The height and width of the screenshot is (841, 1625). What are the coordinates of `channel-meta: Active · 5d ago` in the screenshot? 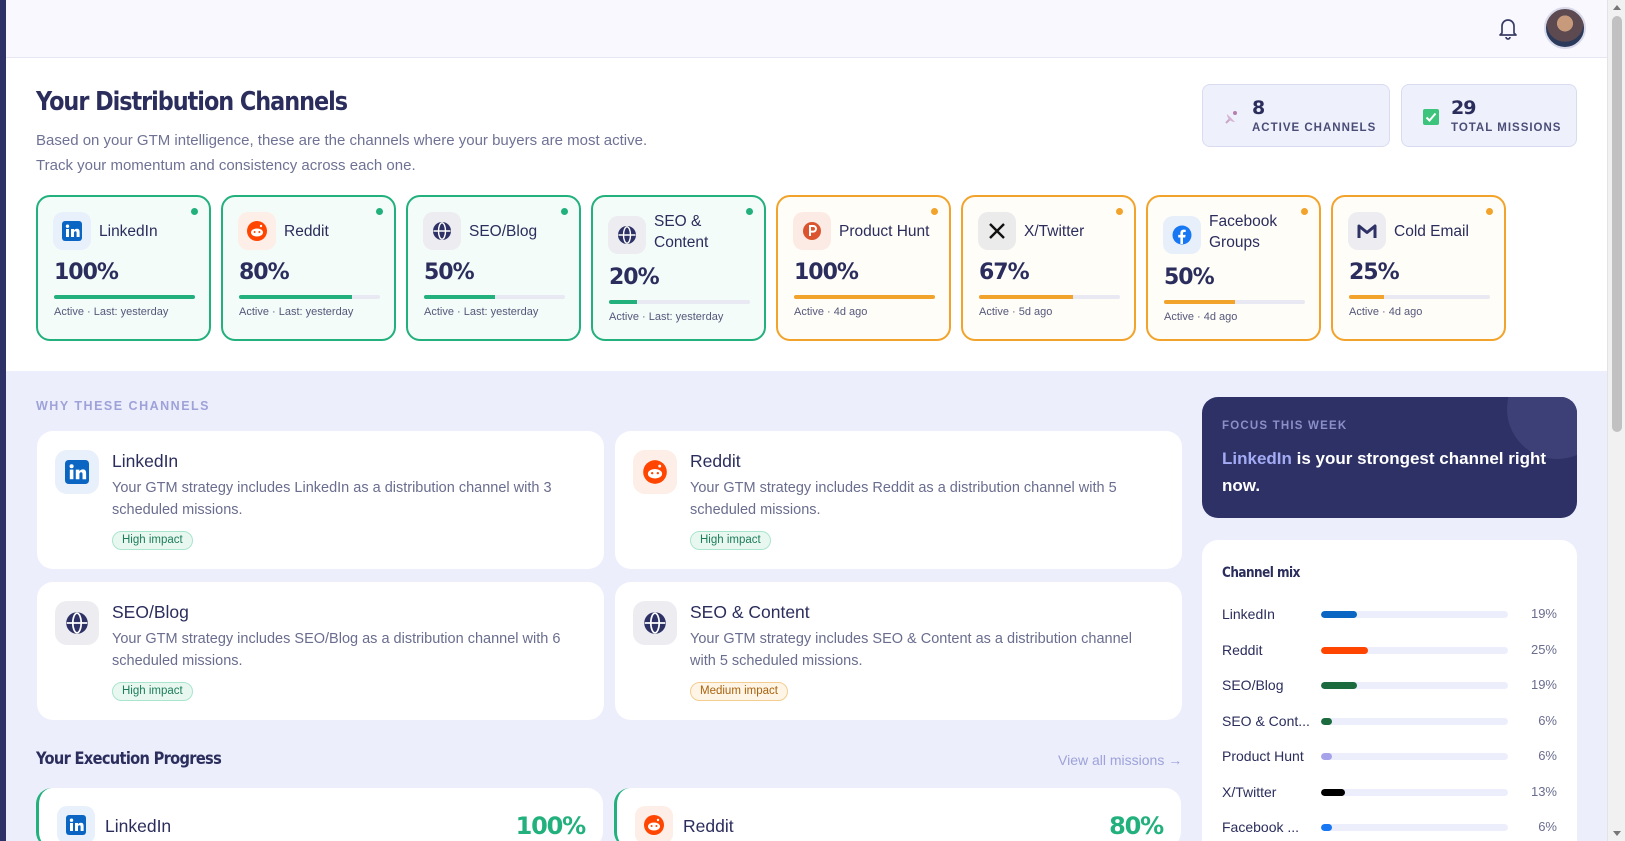 It's located at (1016, 312).